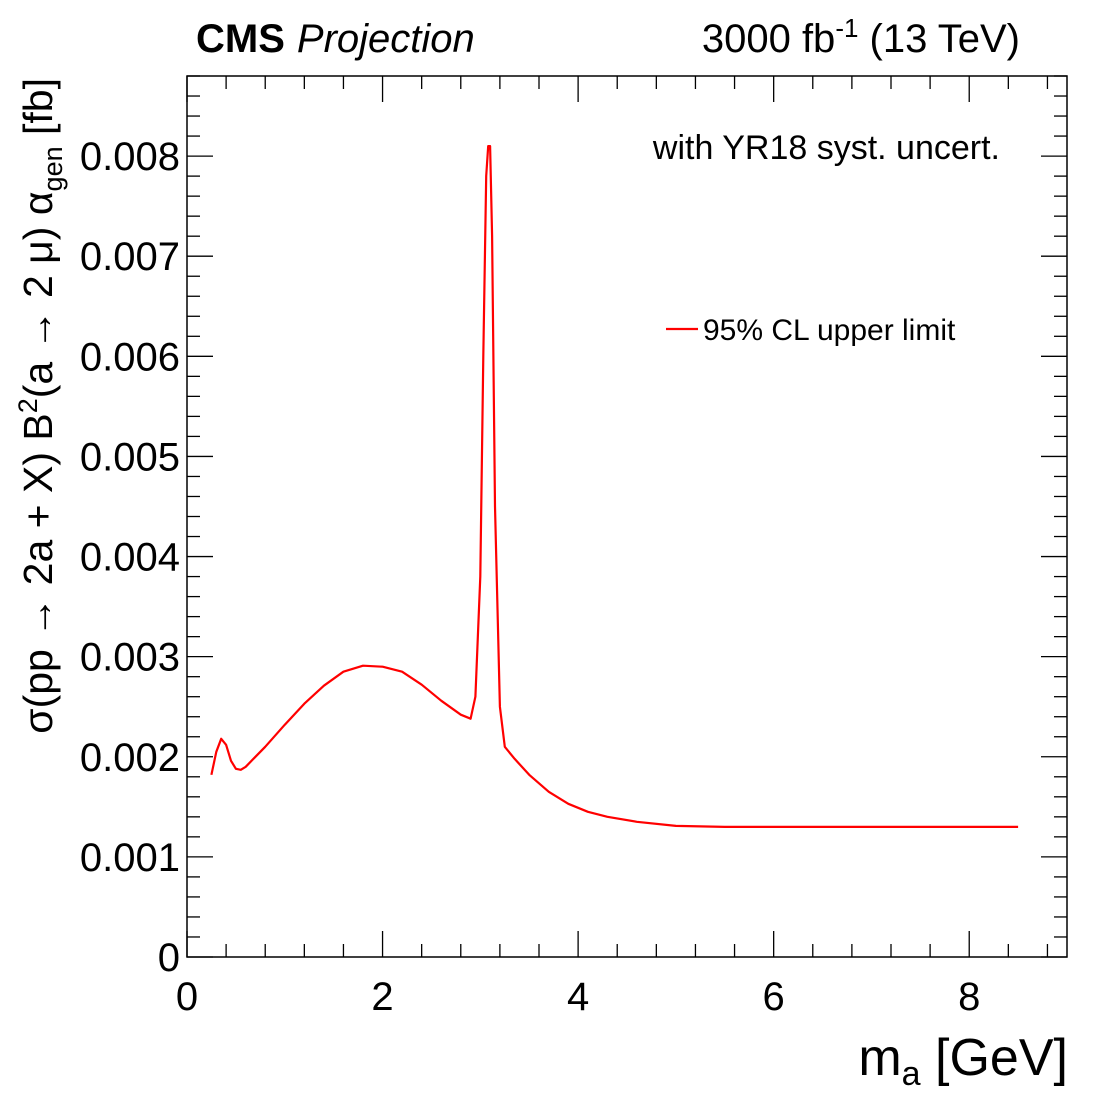 The image size is (1100, 1105). What do you see at coordinates (130, 357) in the screenshot?
I see `y-tick-label: 0.006` at bounding box center [130, 357].